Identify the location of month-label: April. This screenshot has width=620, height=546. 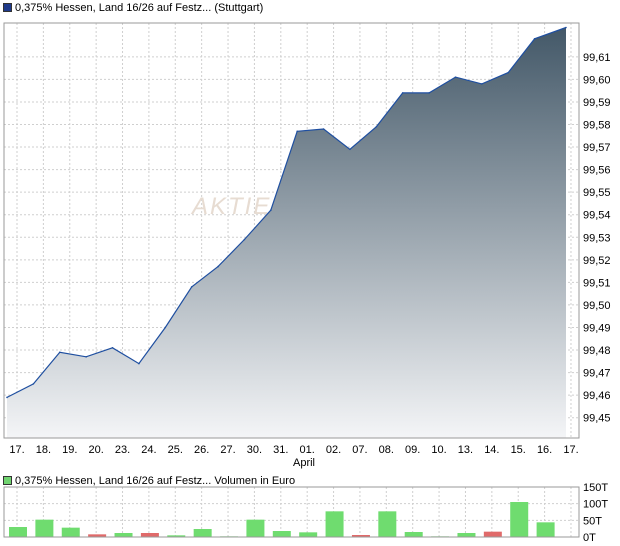
(304, 463).